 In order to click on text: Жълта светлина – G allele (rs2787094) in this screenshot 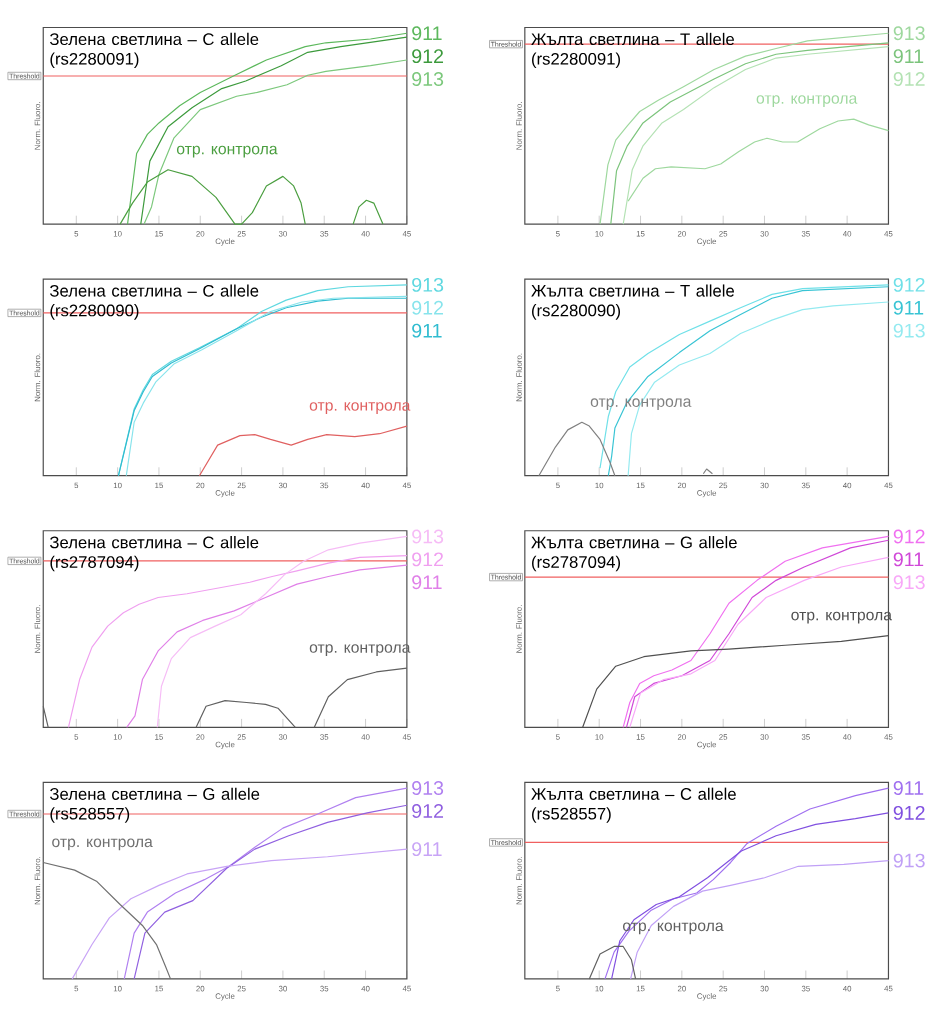, I will do `click(634, 554)`.